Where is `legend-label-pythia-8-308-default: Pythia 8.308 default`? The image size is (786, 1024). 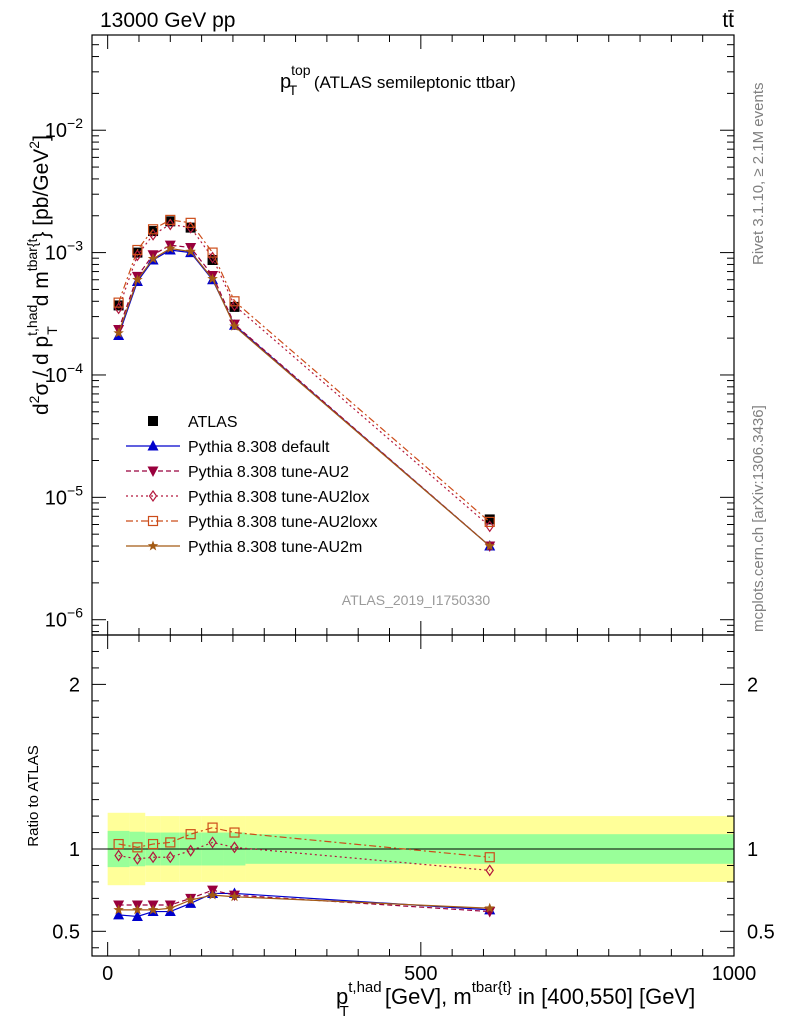
legend-label-pythia-8-308-default: Pythia 8.308 default is located at coordinates (259, 447).